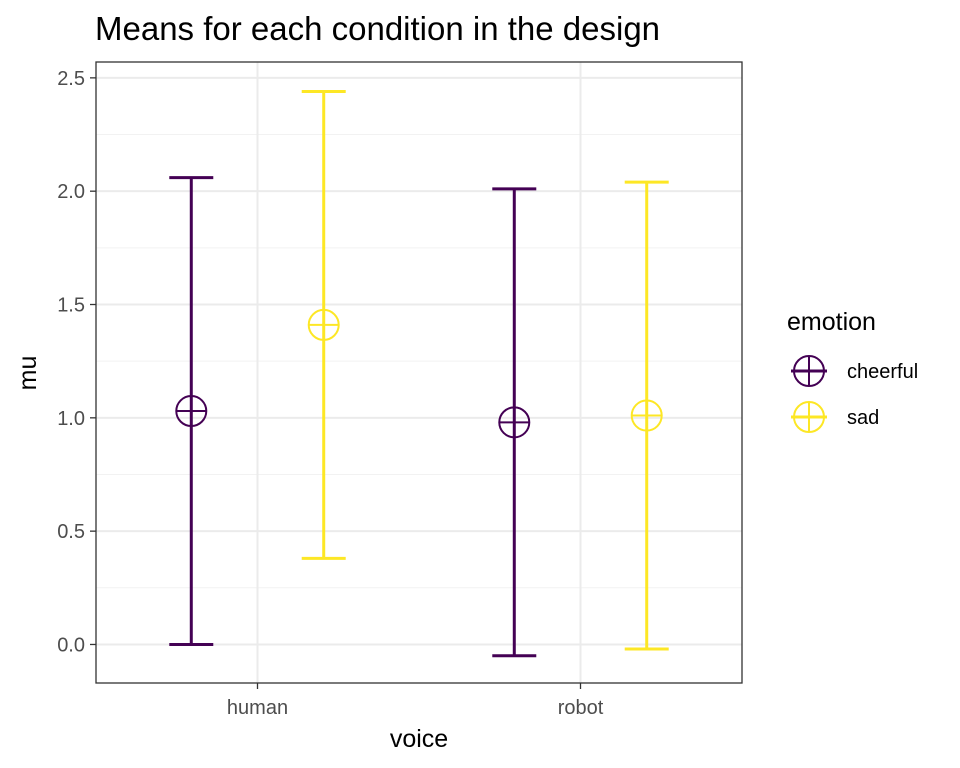 This screenshot has width=960, height=768. I want to click on x-axis-title: voice, so click(419, 739).